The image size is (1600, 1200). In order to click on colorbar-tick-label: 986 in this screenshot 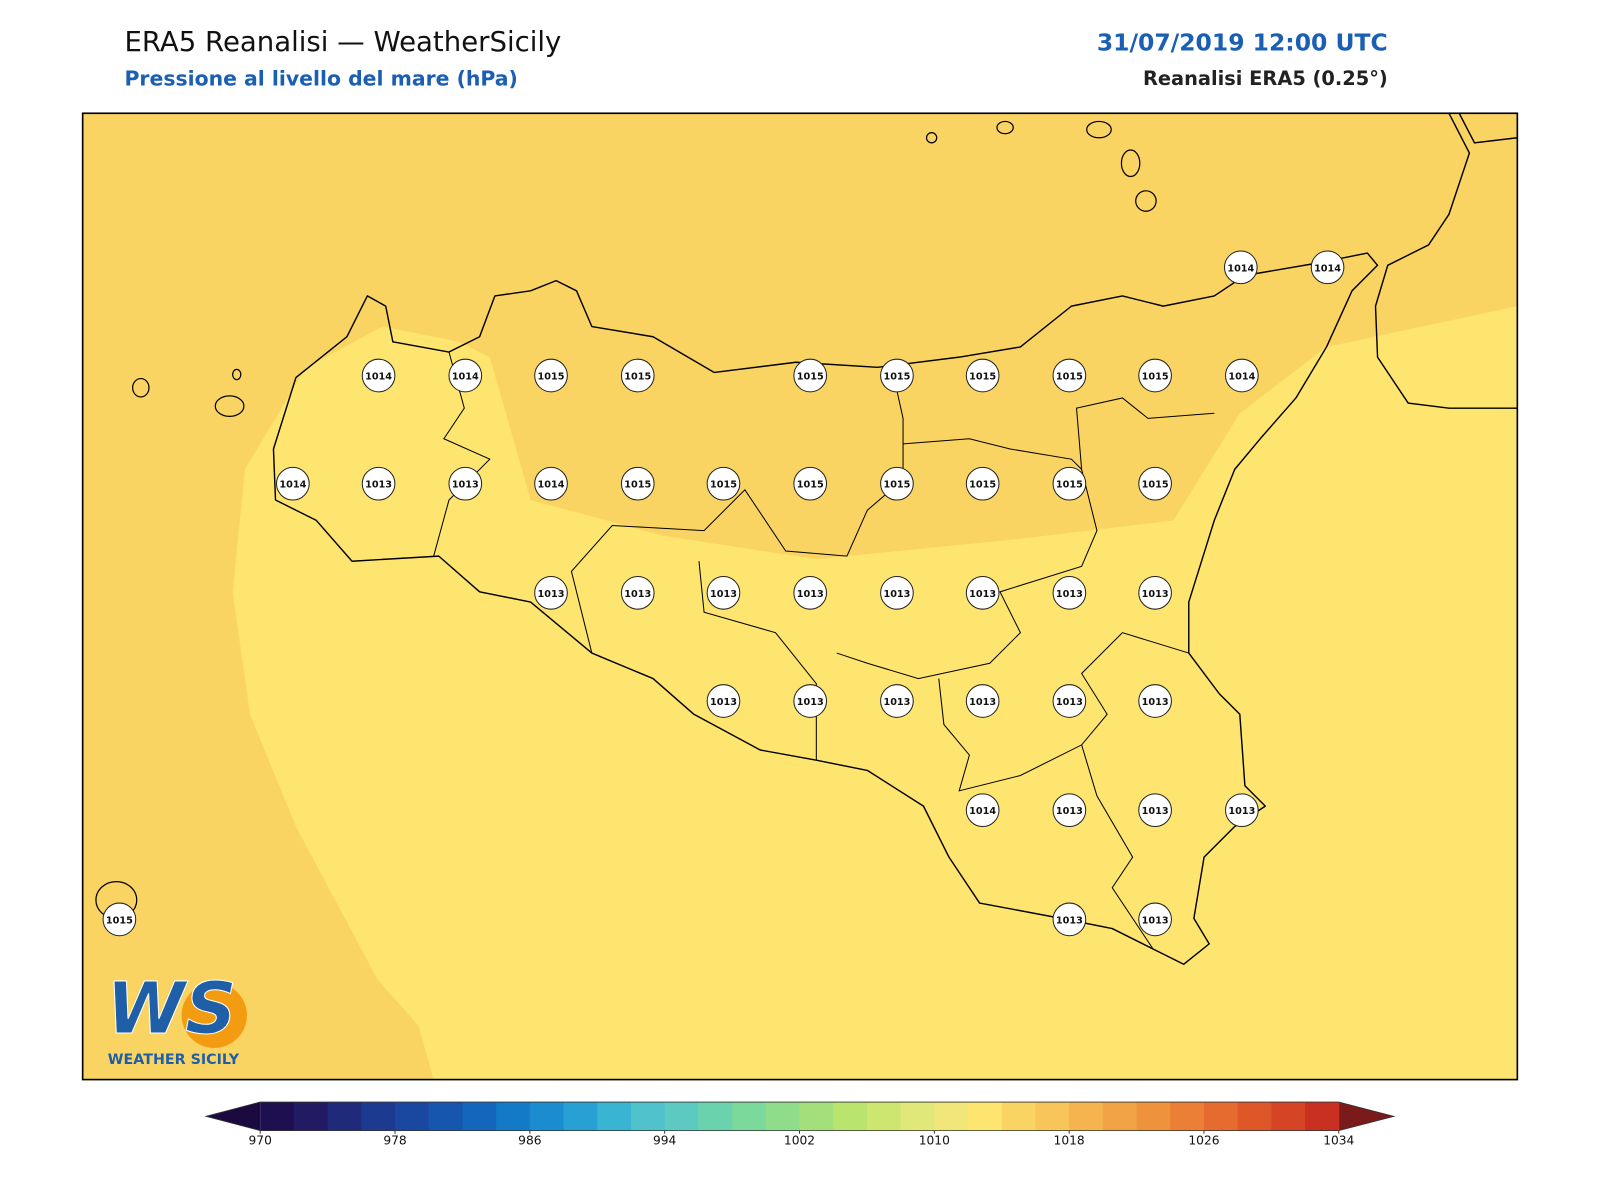, I will do `click(530, 1140)`.